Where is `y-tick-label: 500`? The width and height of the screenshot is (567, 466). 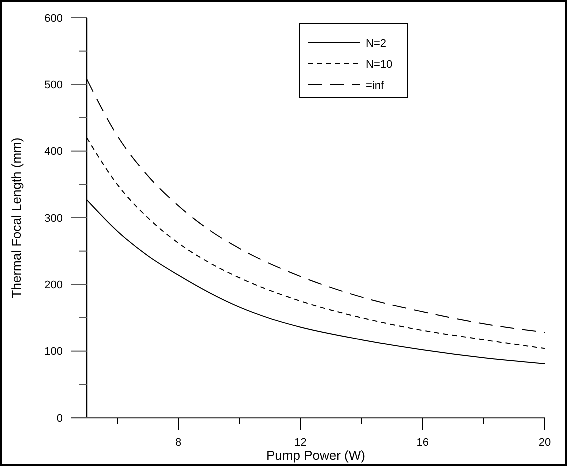 y-tick-label: 500 is located at coordinates (53, 86).